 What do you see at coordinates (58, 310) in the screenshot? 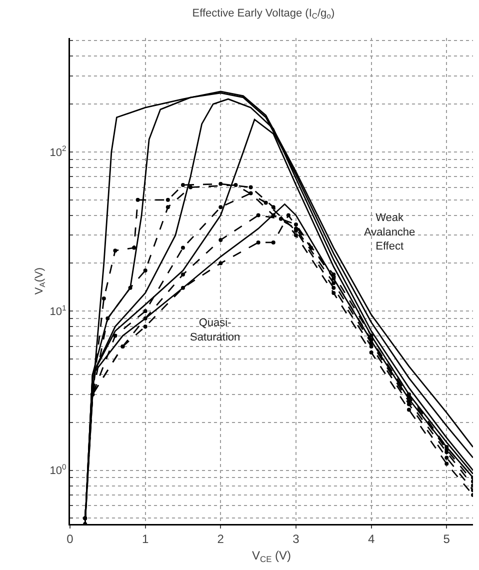
I see `y-tick-label: 10$^{1}$` at bounding box center [58, 310].